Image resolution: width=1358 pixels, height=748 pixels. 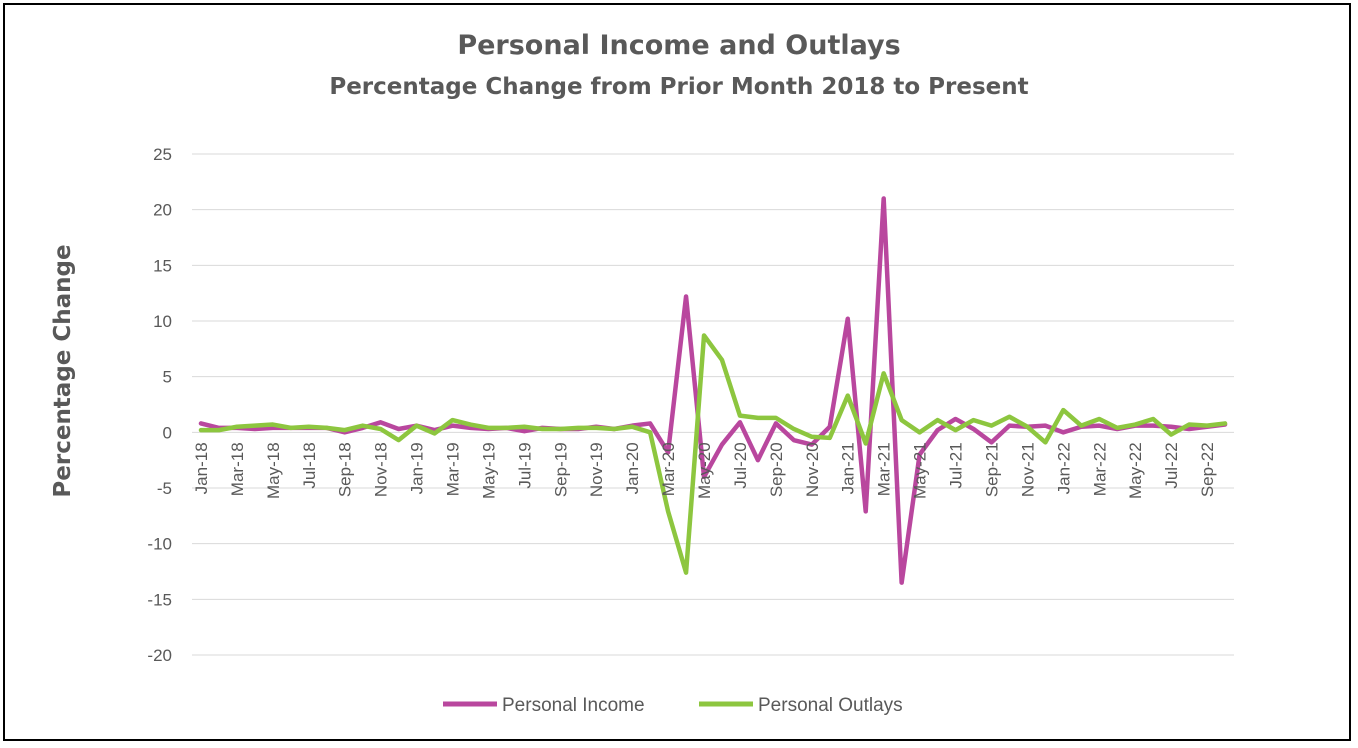 What do you see at coordinates (167, 432) in the screenshot?
I see `y-tick-label: 0` at bounding box center [167, 432].